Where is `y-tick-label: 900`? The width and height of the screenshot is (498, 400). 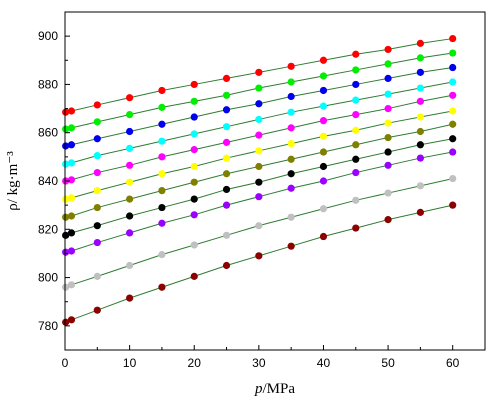
y-tick-label: 900 is located at coordinates (48, 36).